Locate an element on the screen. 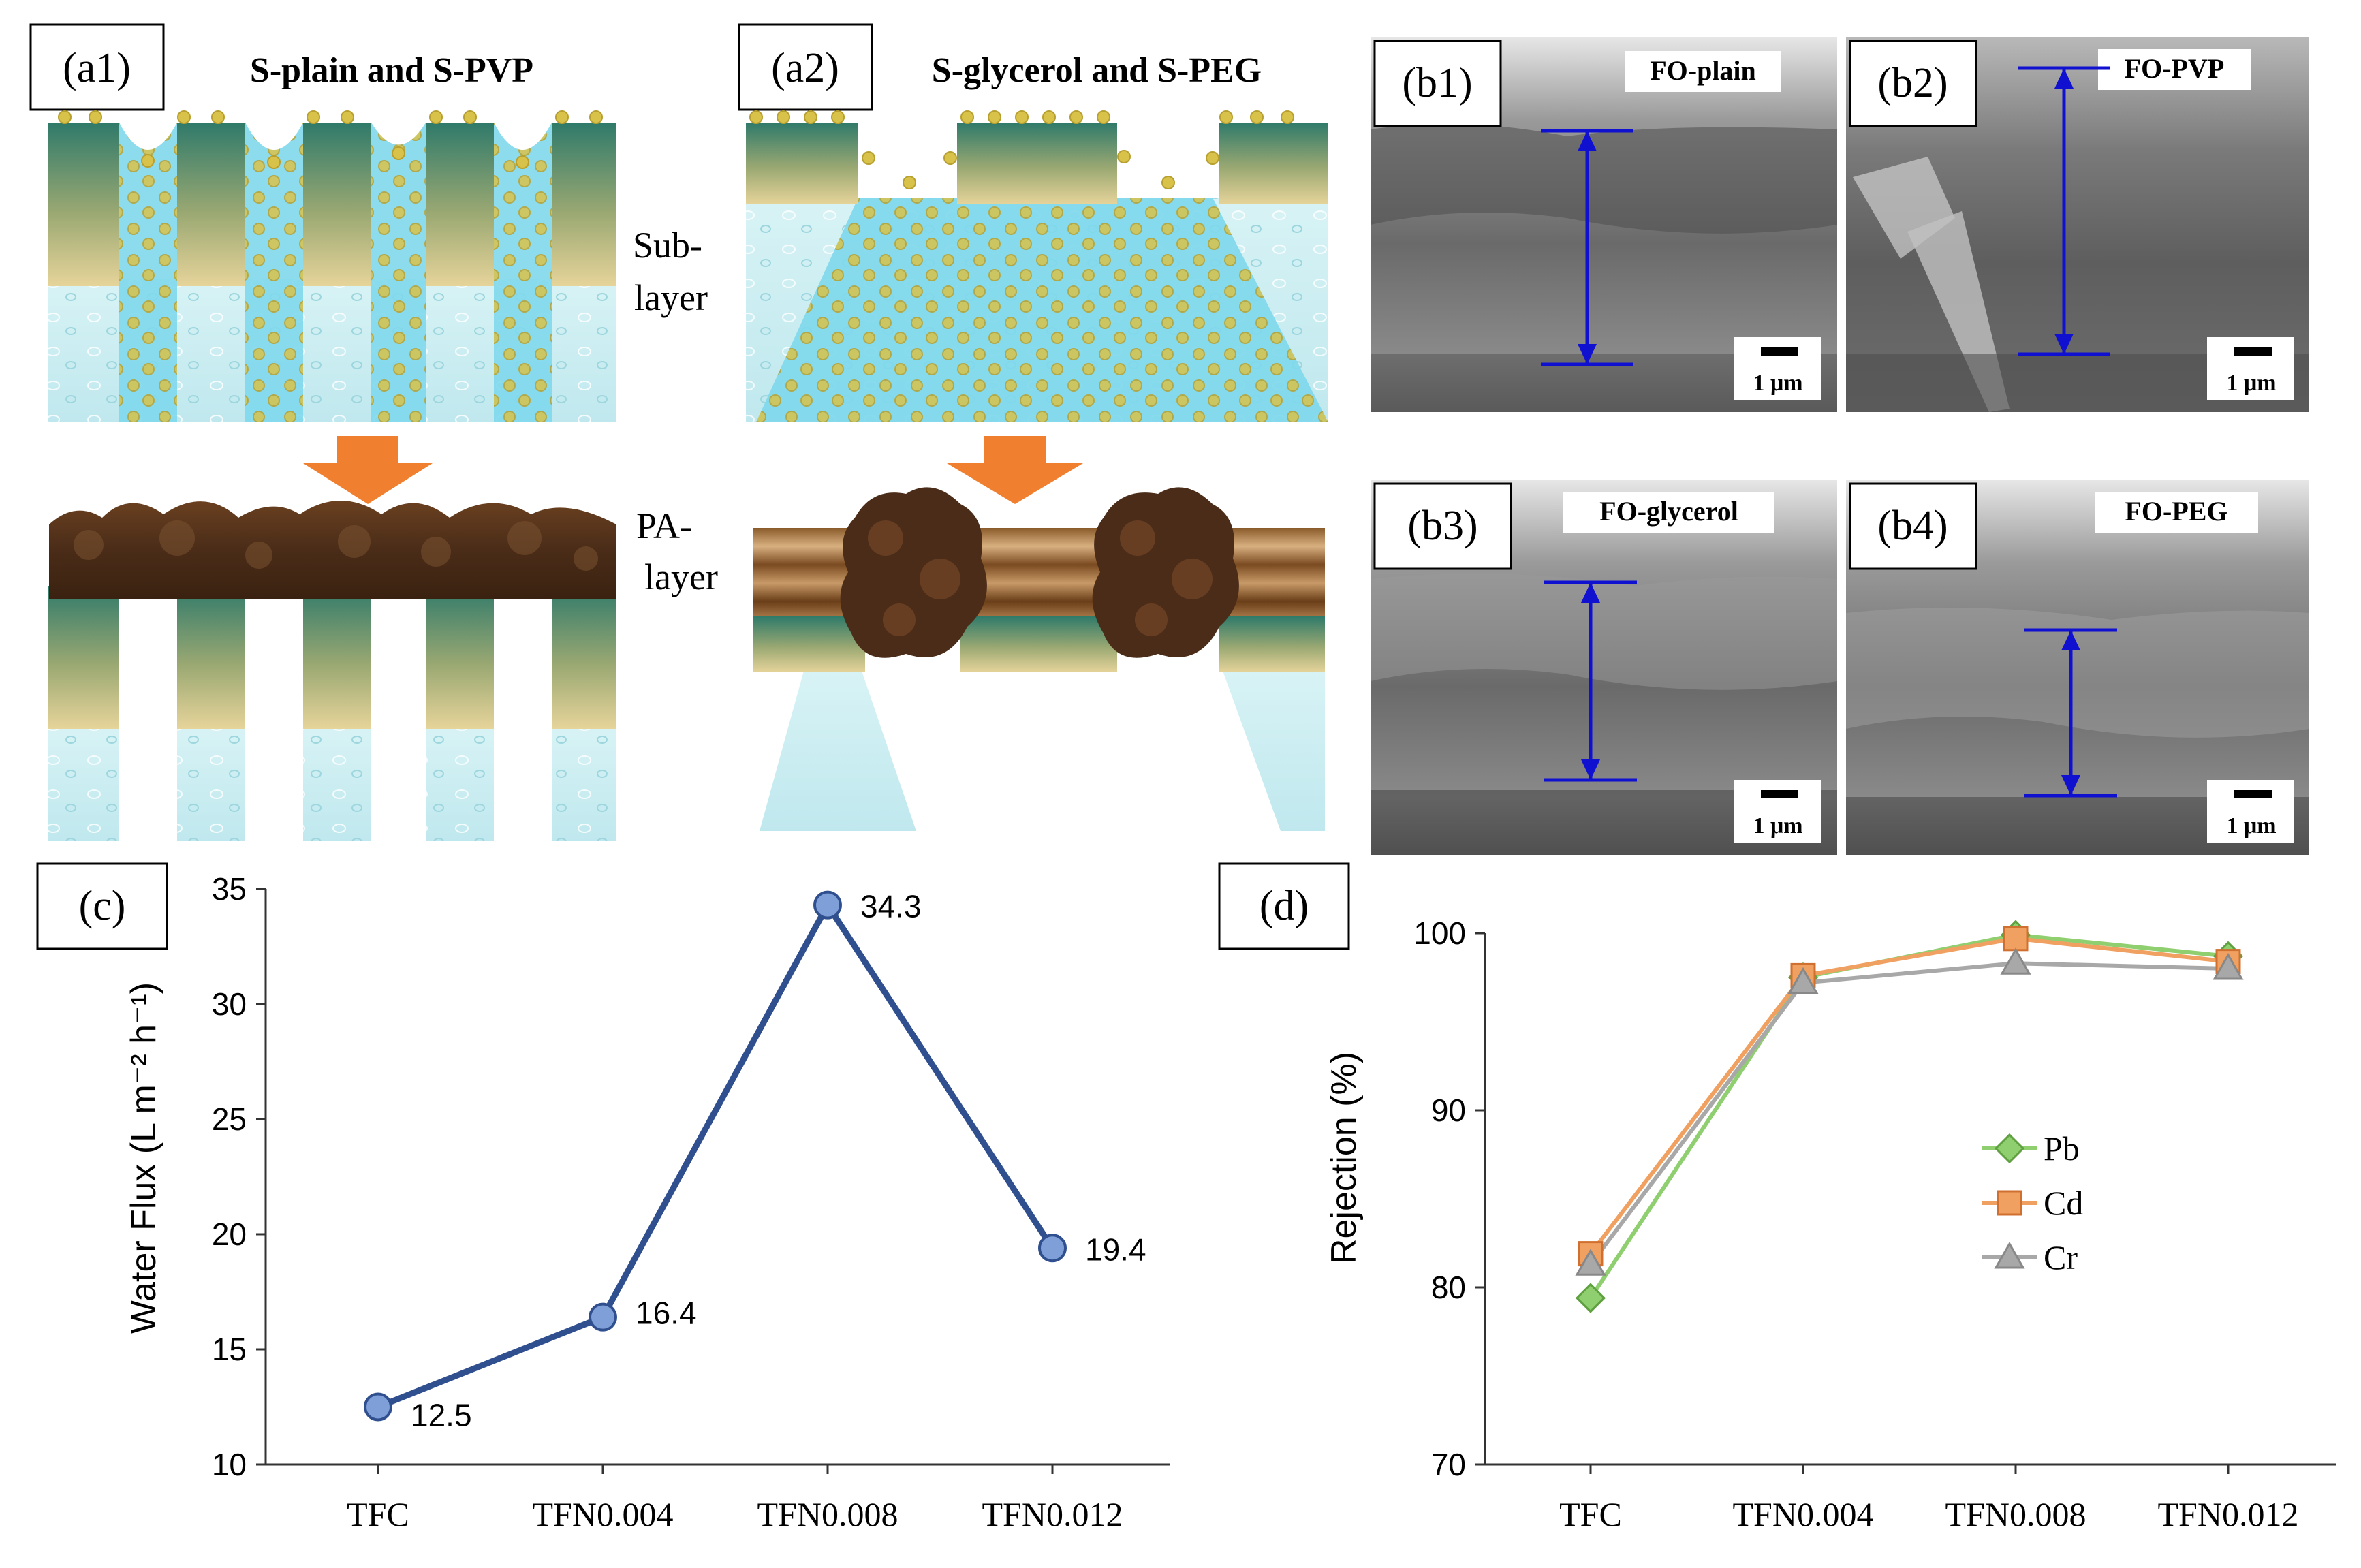  a2-pa-layer-striped is located at coordinates (1039, 574).